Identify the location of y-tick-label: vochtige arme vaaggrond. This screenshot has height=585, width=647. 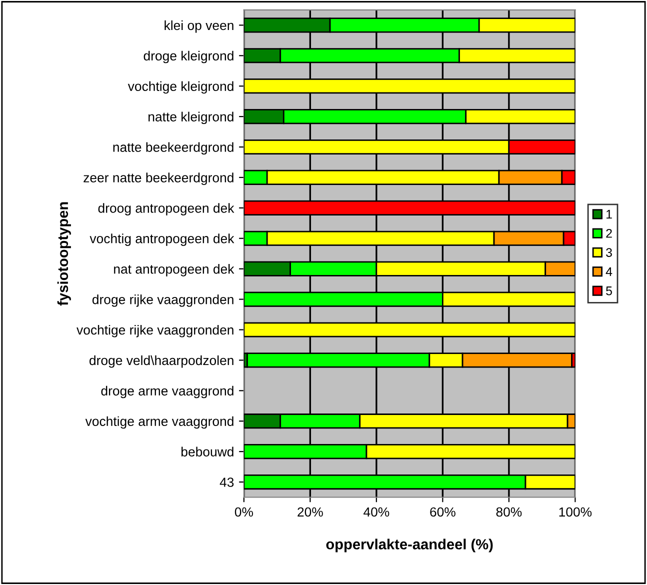
(159, 422).